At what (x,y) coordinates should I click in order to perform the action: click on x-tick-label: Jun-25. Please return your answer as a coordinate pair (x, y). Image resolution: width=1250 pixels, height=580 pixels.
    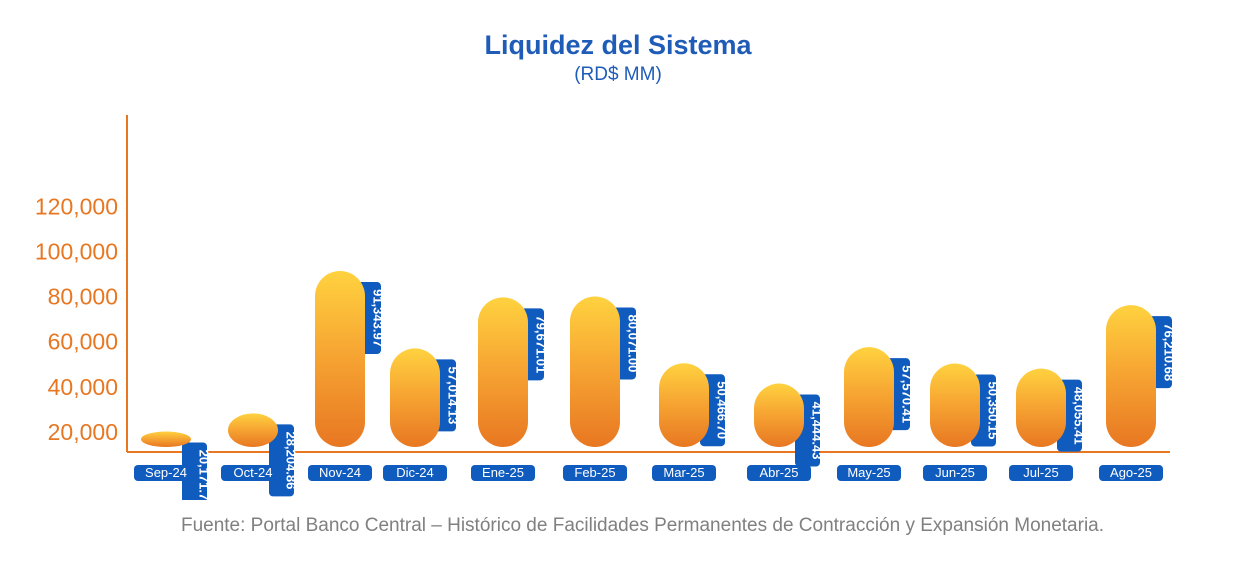
    Looking at the image, I should click on (955, 472).